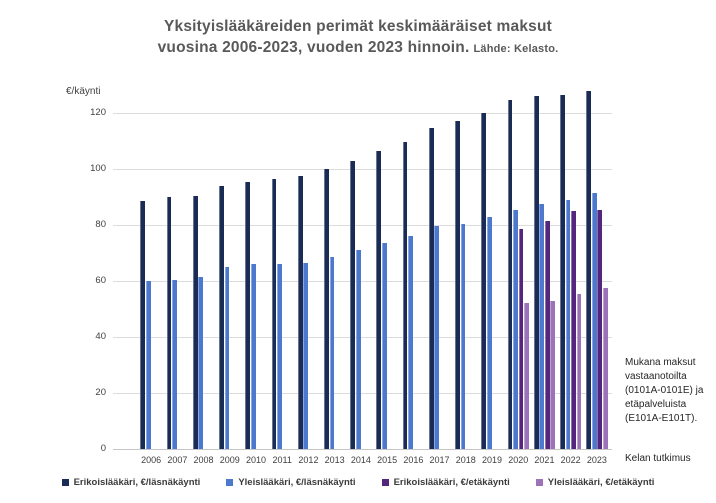  What do you see at coordinates (387, 460) in the screenshot?
I see `x-tick-label-2015: 2015` at bounding box center [387, 460].